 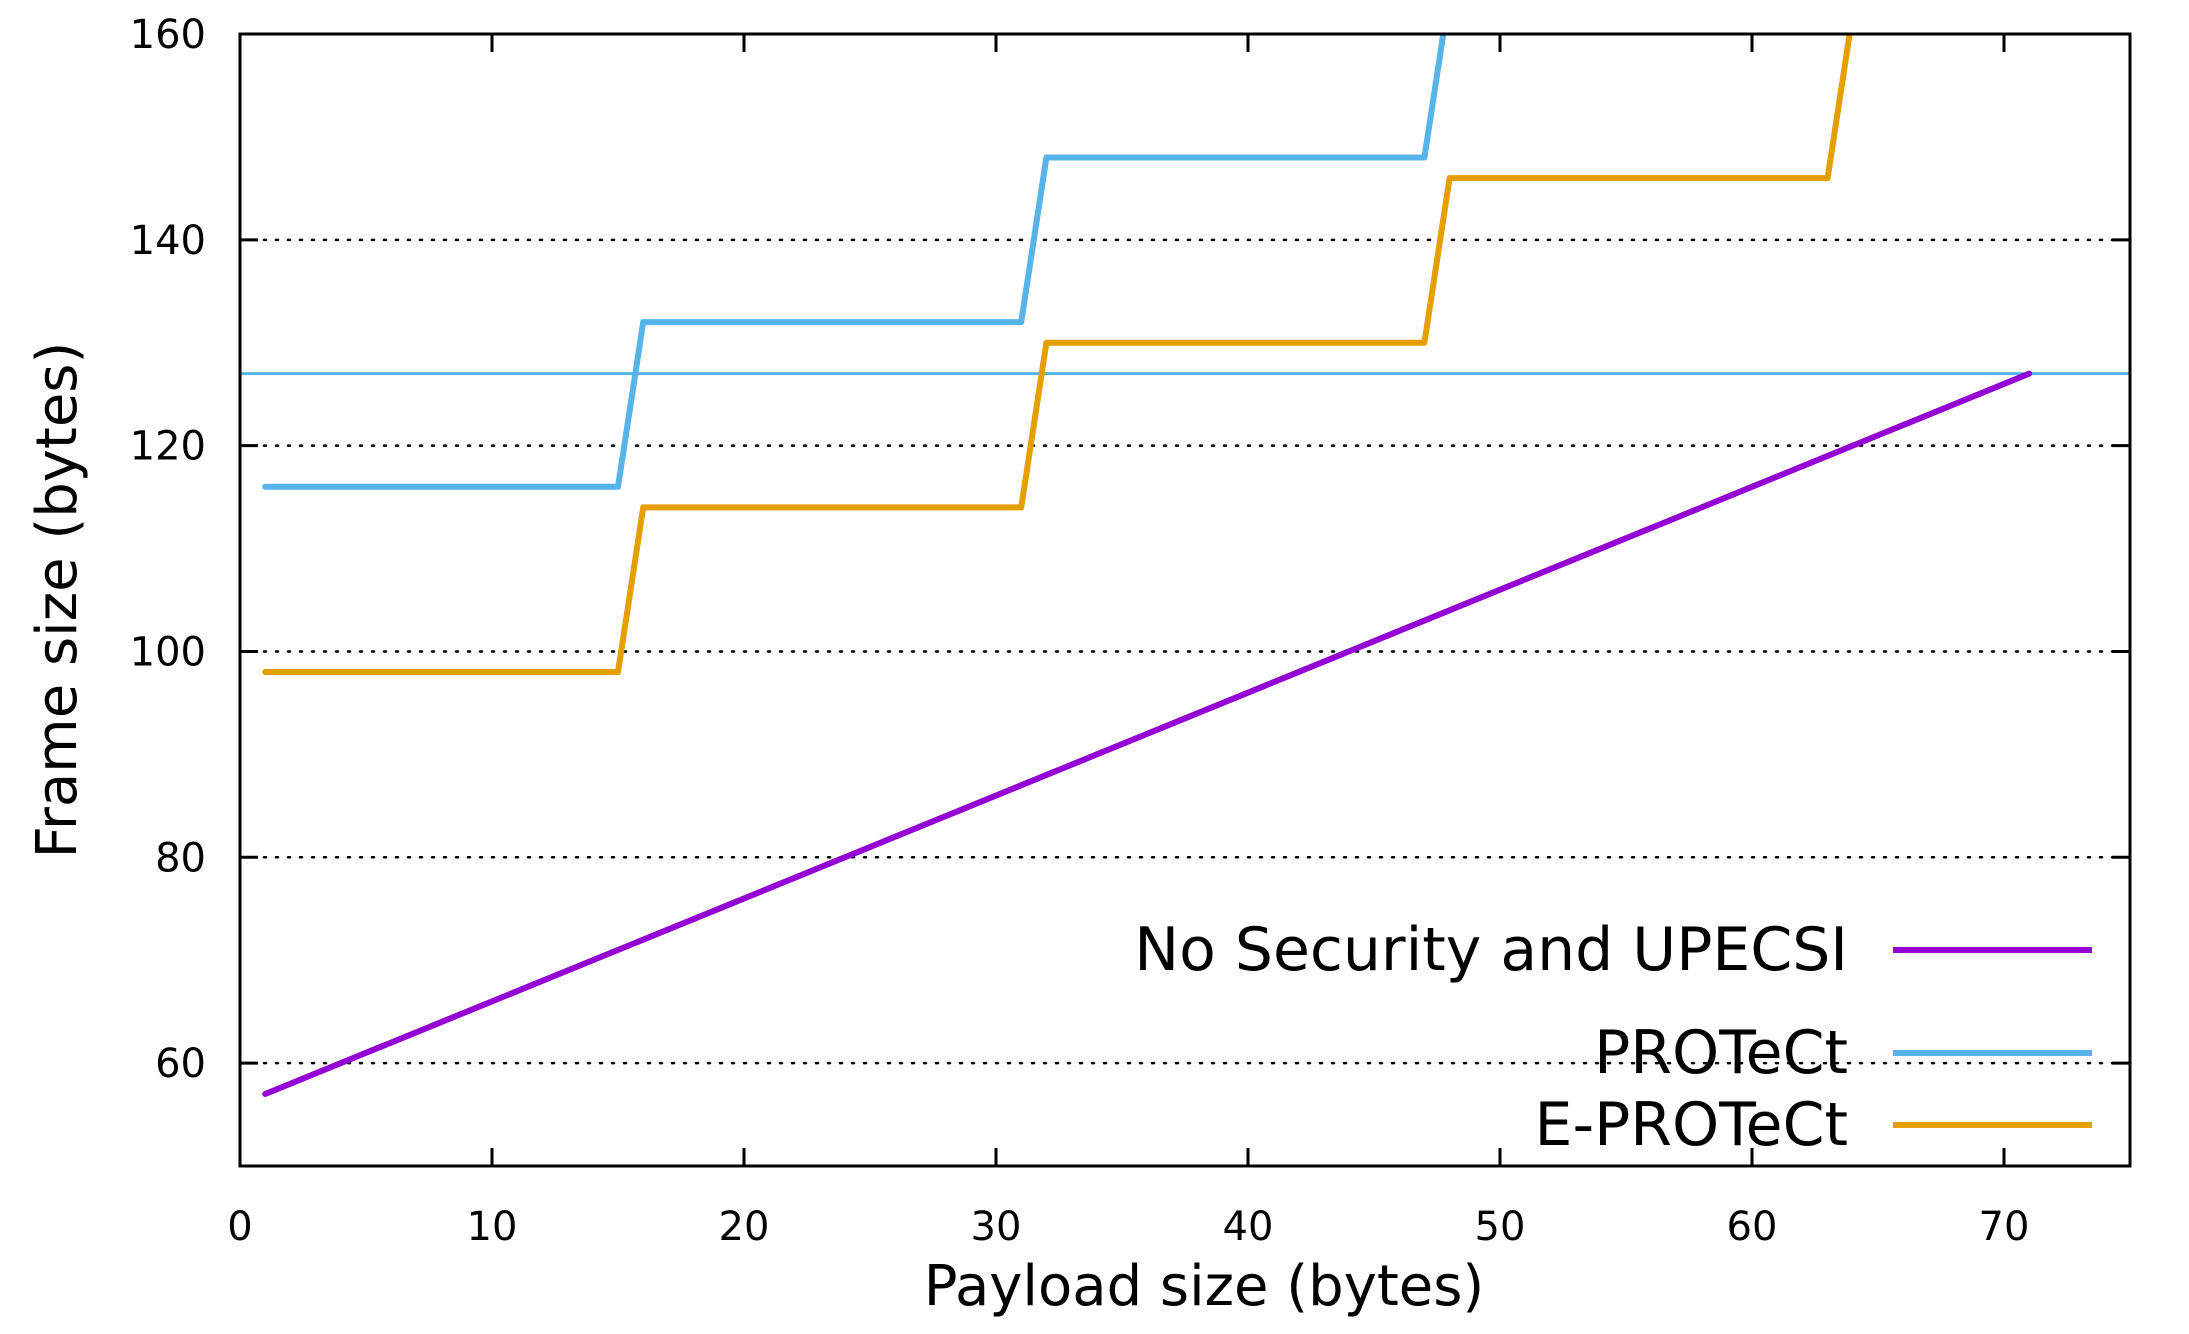 What do you see at coordinates (1691, 1125) in the screenshot?
I see `legend-label: E-PROTeCt` at bounding box center [1691, 1125].